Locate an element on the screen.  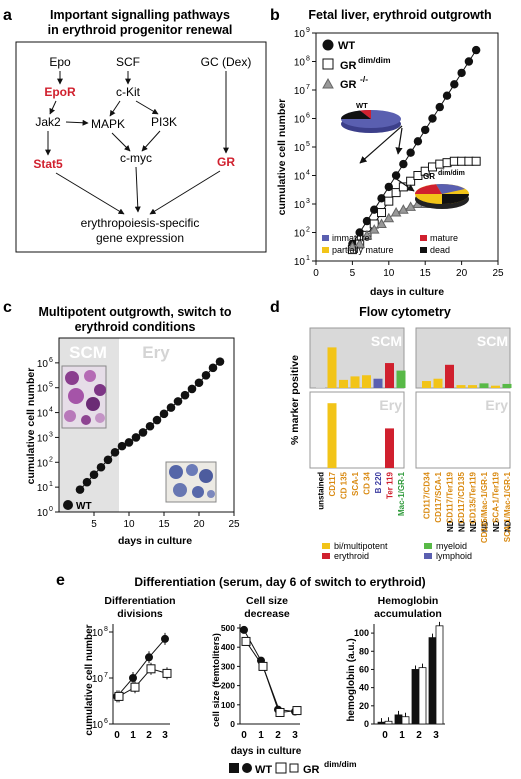
b-ytick-exp: 5 is located at coordinates (308, 144).